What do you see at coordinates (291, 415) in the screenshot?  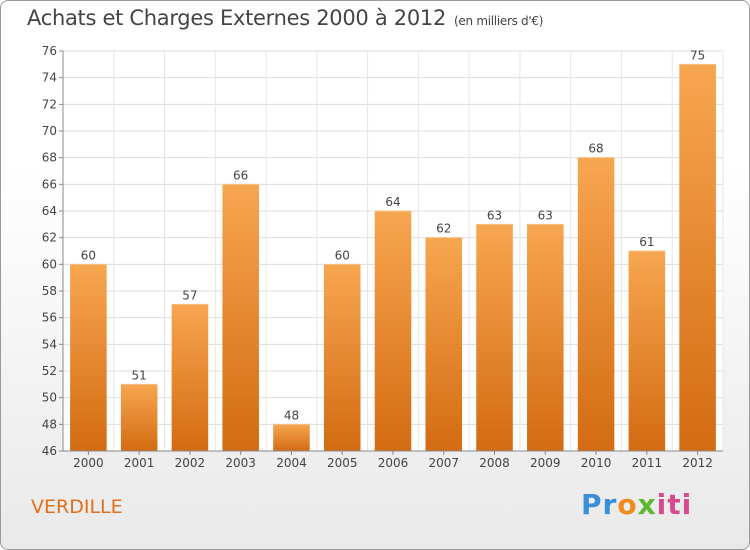 I see `data-label: 48` at bounding box center [291, 415].